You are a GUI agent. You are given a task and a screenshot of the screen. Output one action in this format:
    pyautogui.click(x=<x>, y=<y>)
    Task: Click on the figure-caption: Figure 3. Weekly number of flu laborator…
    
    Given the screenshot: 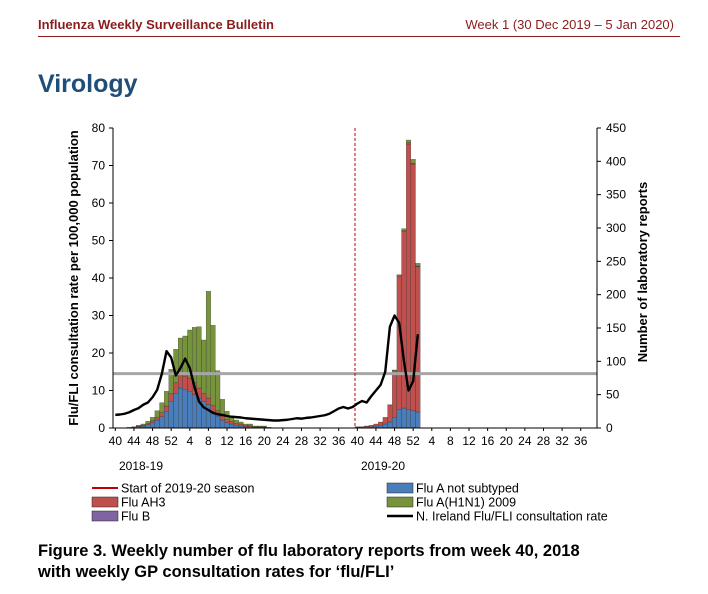 What is the action you would take?
    pyautogui.click(x=358, y=562)
    